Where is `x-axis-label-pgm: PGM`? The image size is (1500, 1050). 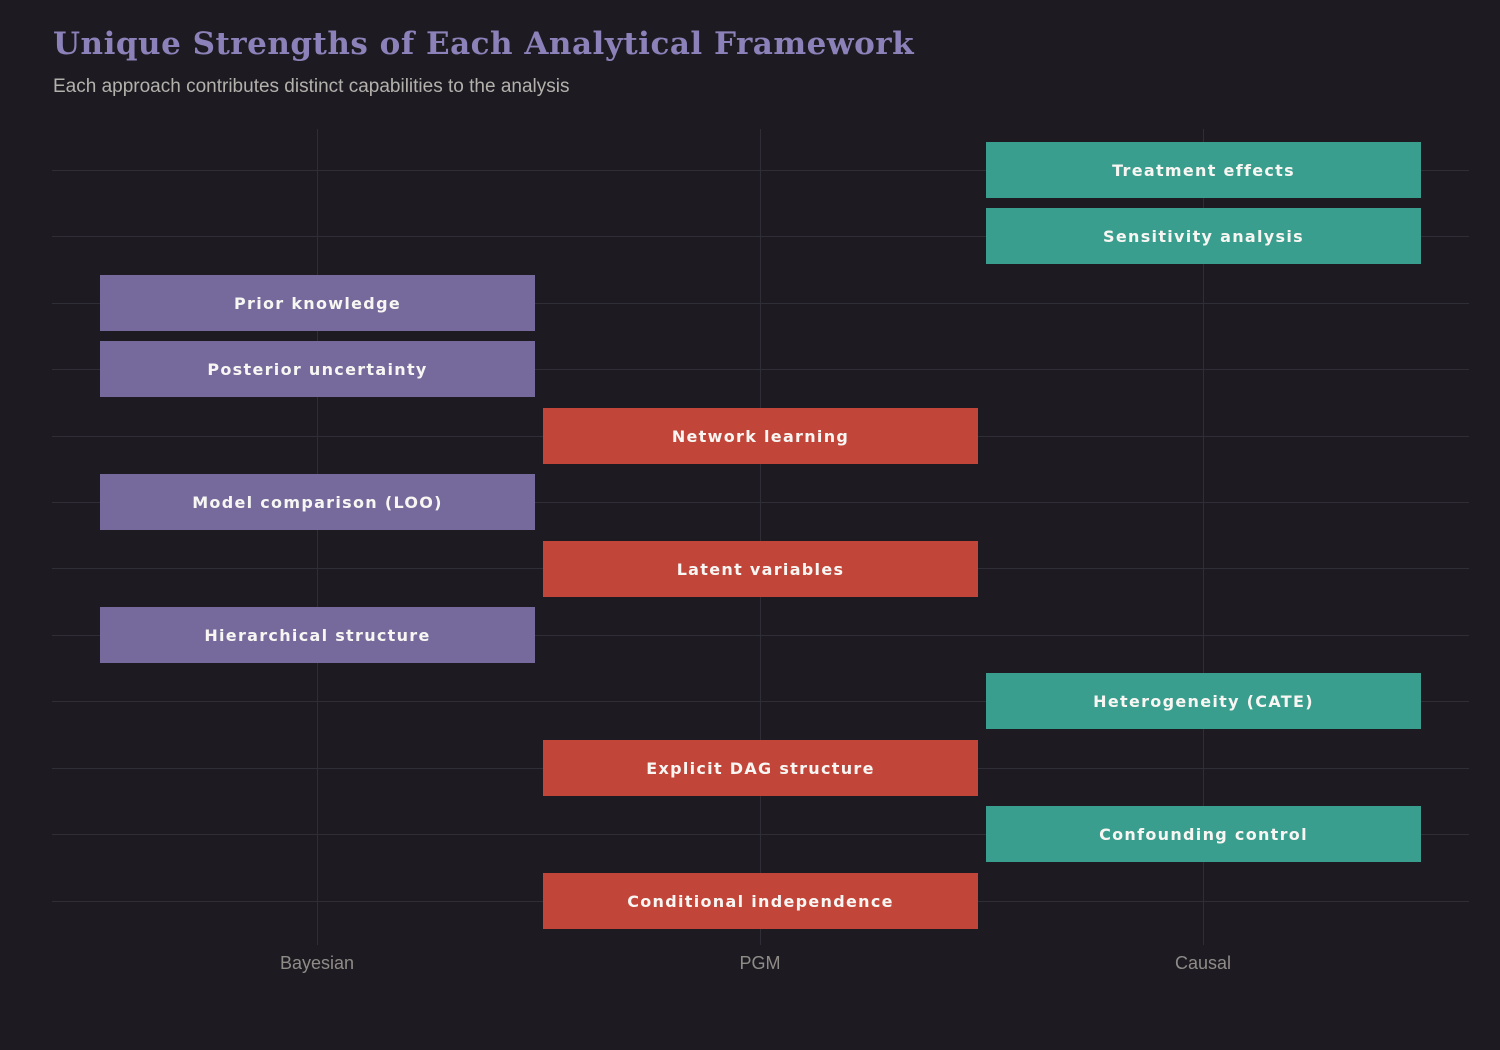
x-axis-label-pgm: PGM is located at coordinates (760, 963).